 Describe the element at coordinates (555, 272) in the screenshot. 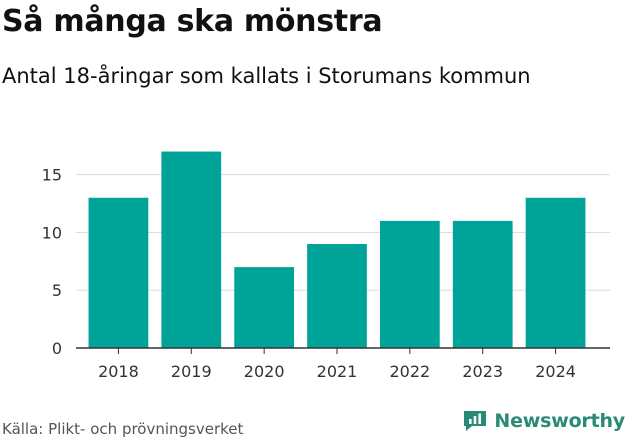

I see `bar-2024` at that location.